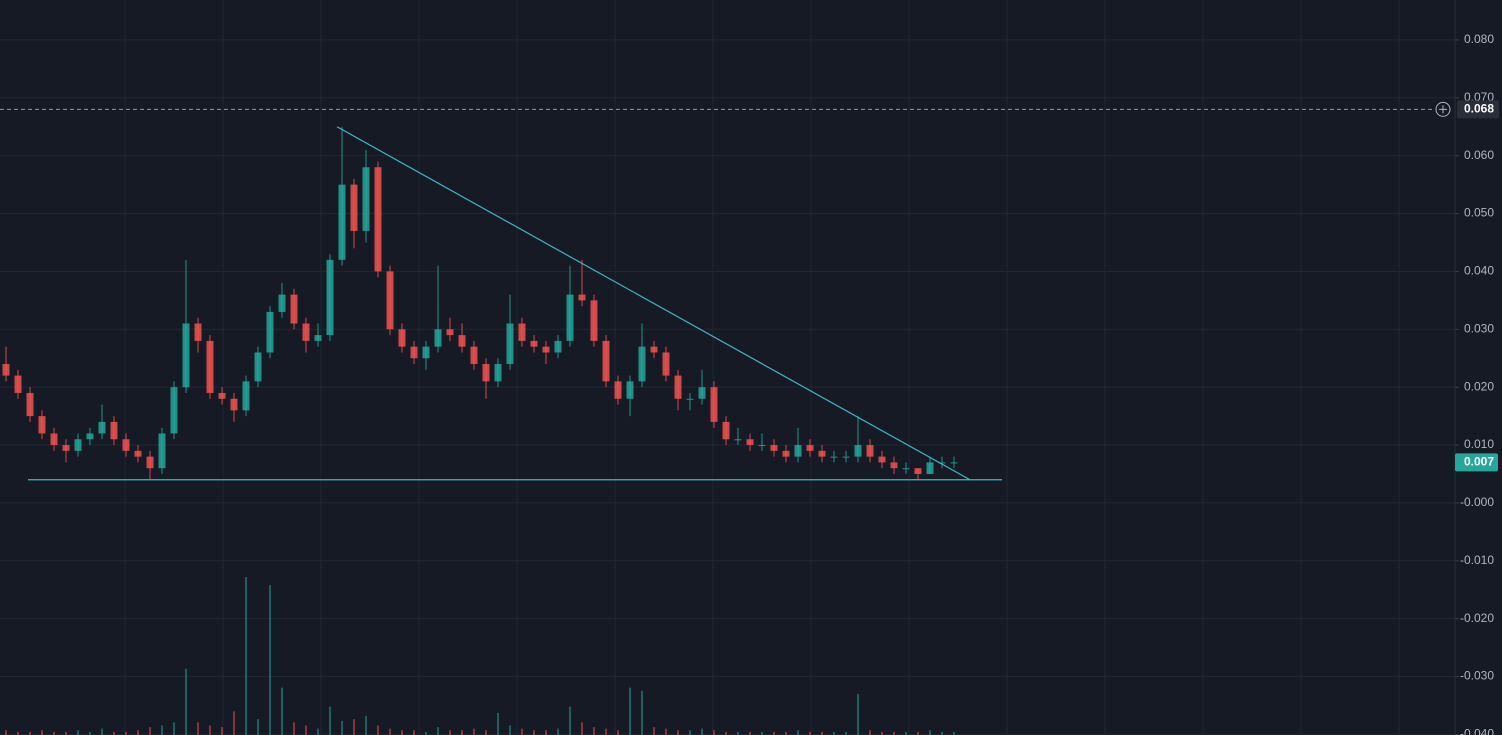 The height and width of the screenshot is (735, 1502). What do you see at coordinates (1479, 213) in the screenshot?
I see `y-tick-label: 0.050` at bounding box center [1479, 213].